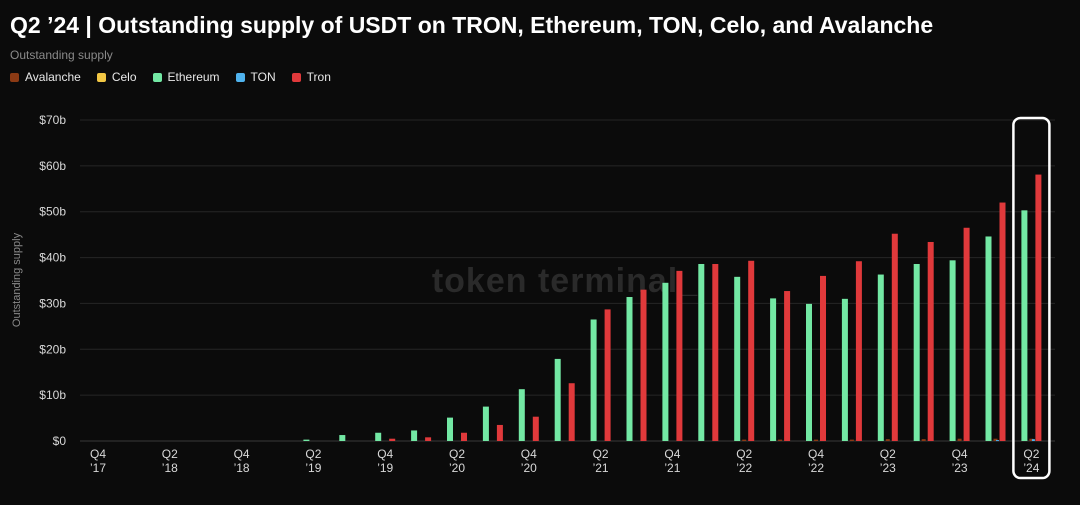 The height and width of the screenshot is (505, 1080). Describe the element at coordinates (53, 77) in the screenshot. I see `legend-label: Avalanche` at that location.